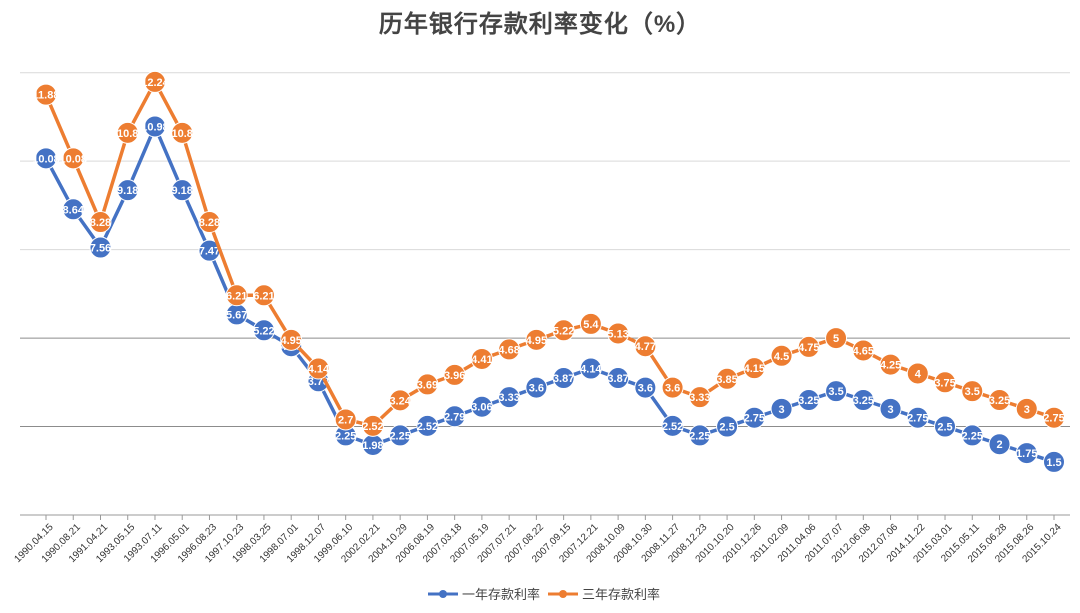 The width and height of the screenshot is (1080, 613). I want to click on data-label: 3, so click(890, 410).